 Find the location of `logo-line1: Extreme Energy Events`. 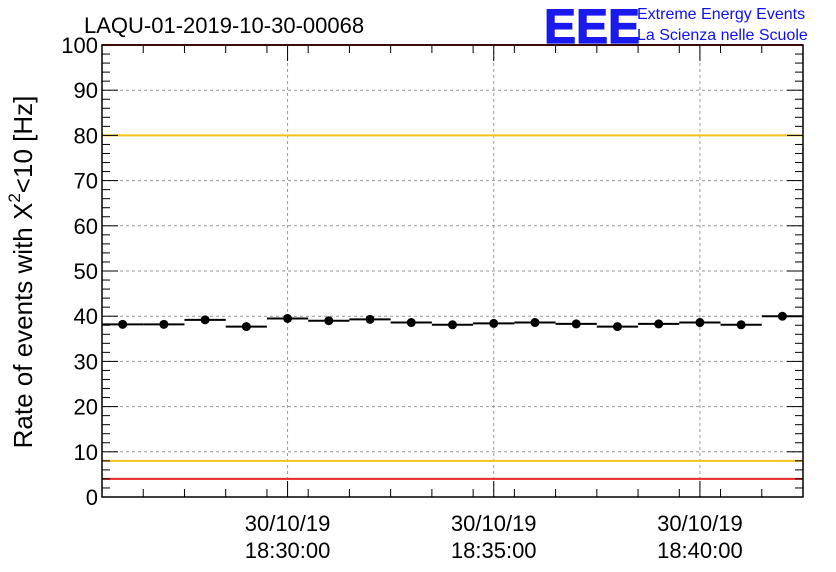

logo-line1: Extreme Energy Events is located at coordinates (721, 14).